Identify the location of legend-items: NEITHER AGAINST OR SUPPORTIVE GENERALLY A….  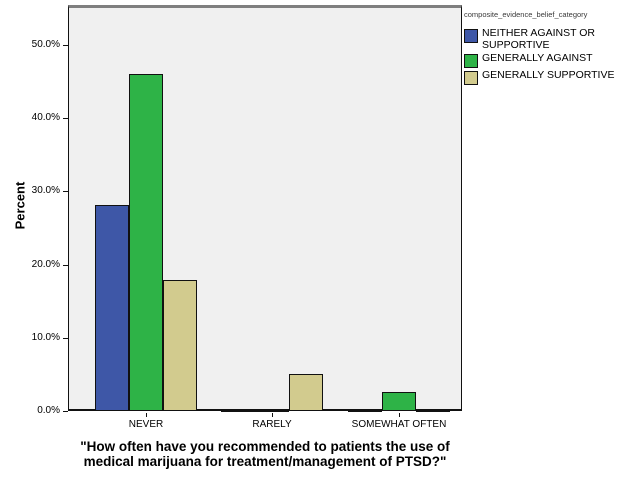
(544, 56).